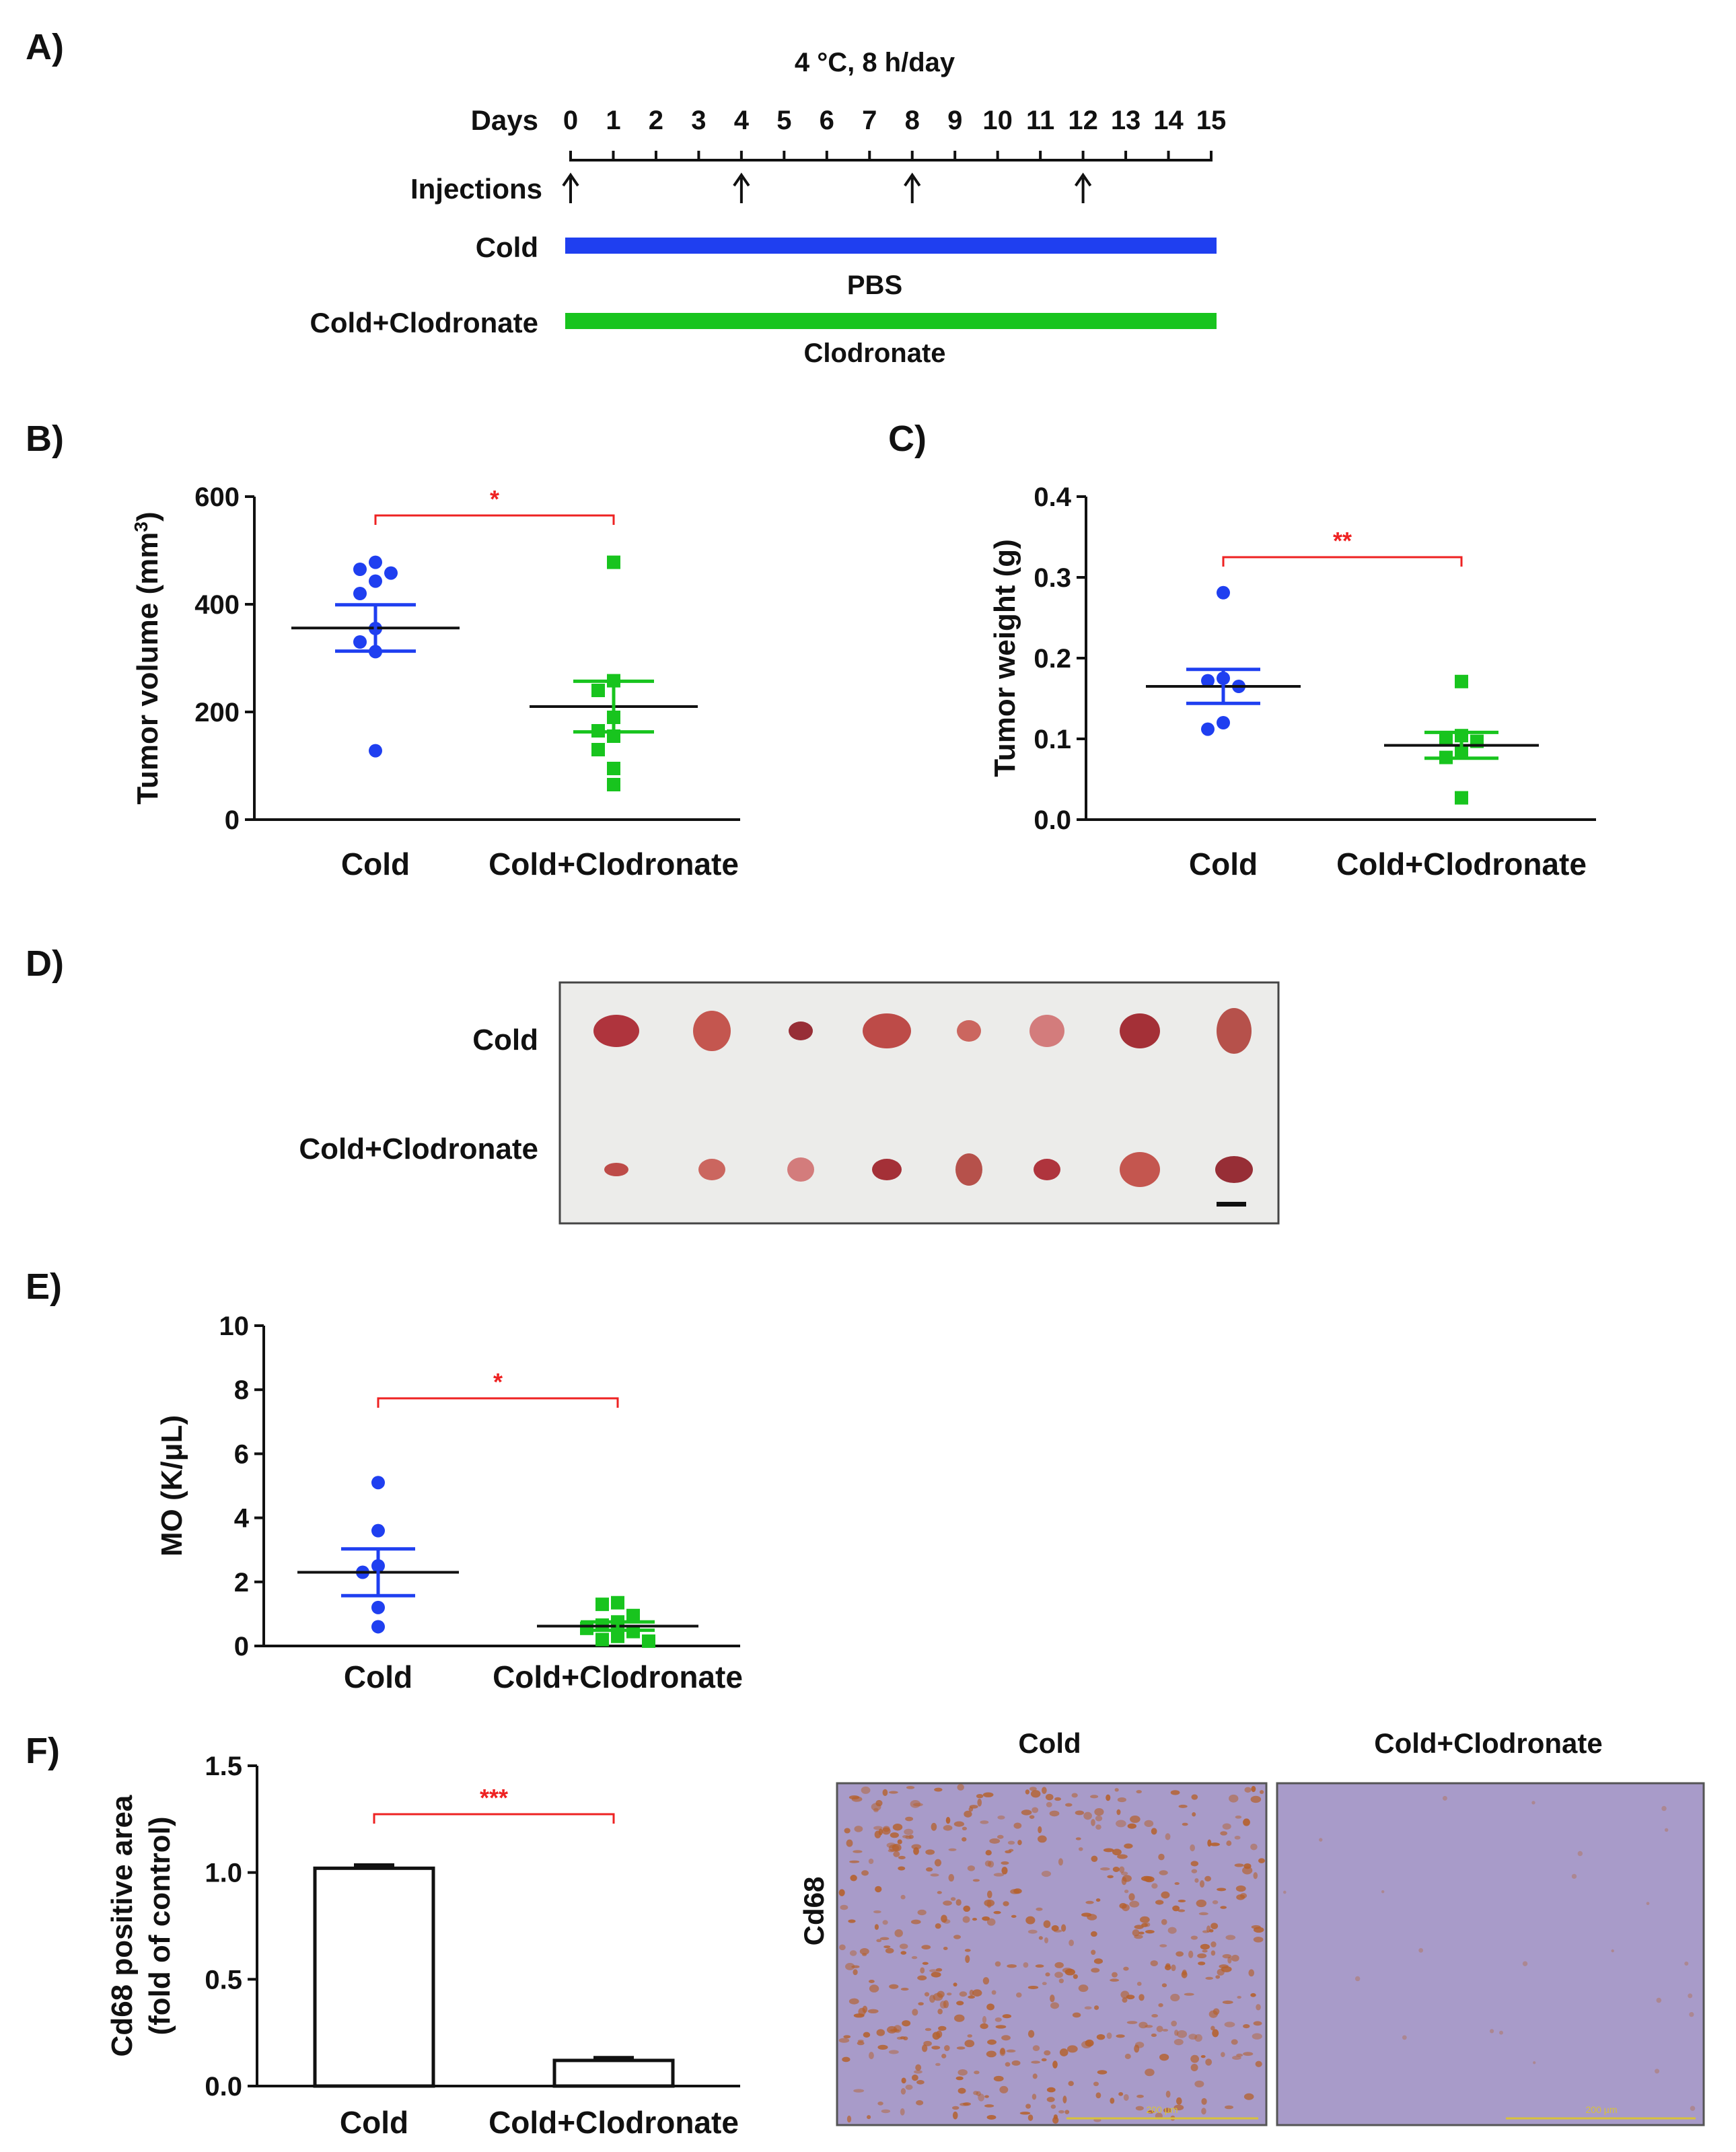 The height and width of the screenshot is (2152, 1736). What do you see at coordinates (613, 120) in the screenshot?
I see `day-tick-label: 1` at bounding box center [613, 120].